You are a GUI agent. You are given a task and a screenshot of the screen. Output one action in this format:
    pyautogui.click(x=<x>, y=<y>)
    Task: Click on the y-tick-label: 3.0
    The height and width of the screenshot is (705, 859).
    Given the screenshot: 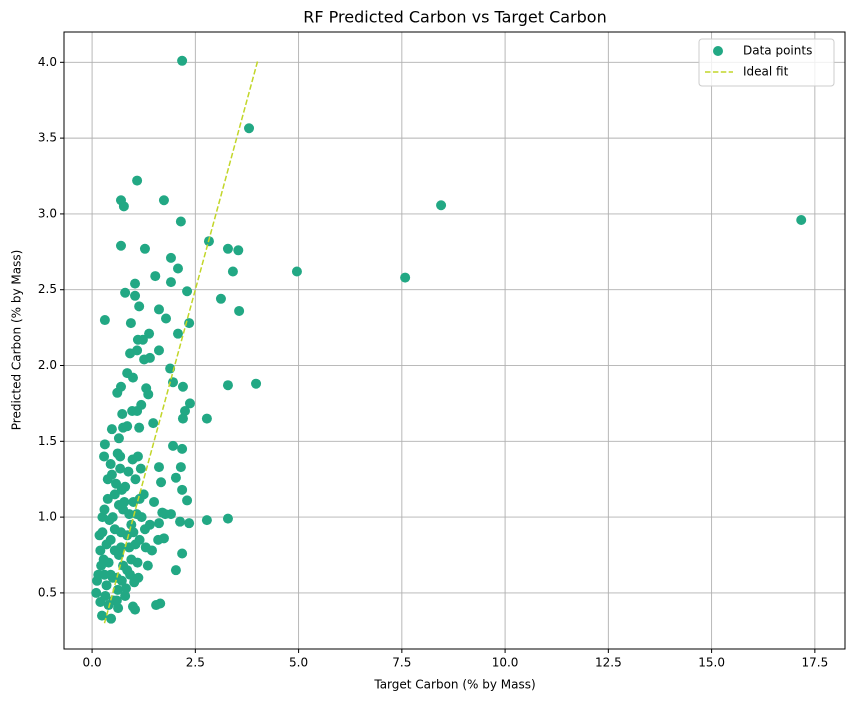 What is the action you would take?
    pyautogui.click(x=47, y=213)
    